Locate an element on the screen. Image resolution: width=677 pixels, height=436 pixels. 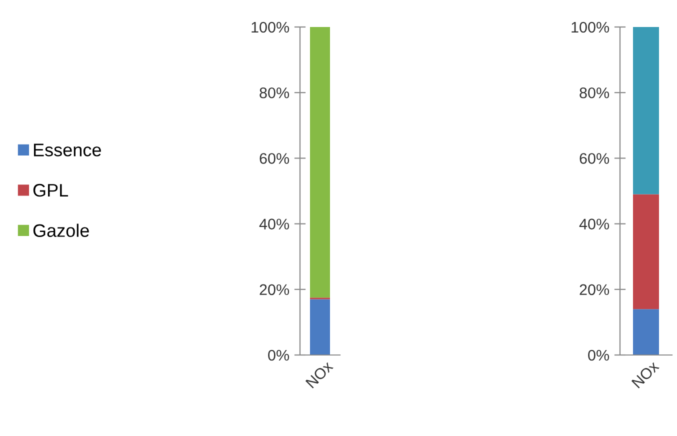
legend-label: Essence is located at coordinates (67, 150).